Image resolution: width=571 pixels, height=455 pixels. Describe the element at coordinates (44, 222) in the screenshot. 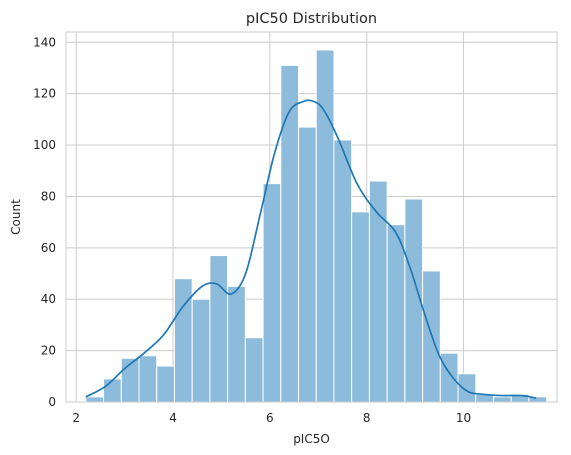

I see `y-tick-labels: 0 20 40 60 80 100 120 140` at that location.